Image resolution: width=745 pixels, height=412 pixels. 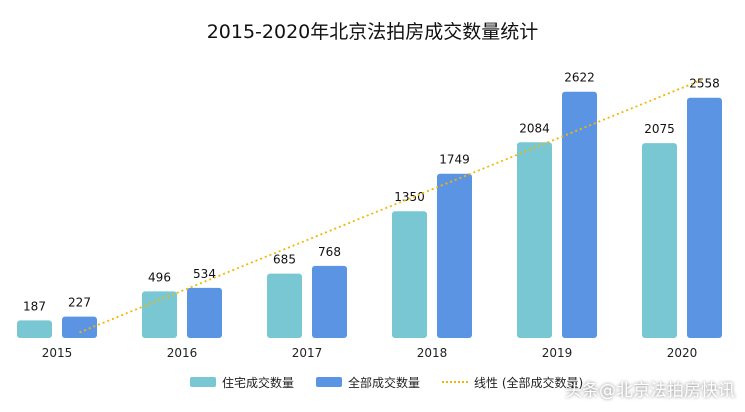 What do you see at coordinates (370, 353) in the screenshot?
I see `x-axis-ticks: 2015 2016 2017 2018 2019 2020` at bounding box center [370, 353].